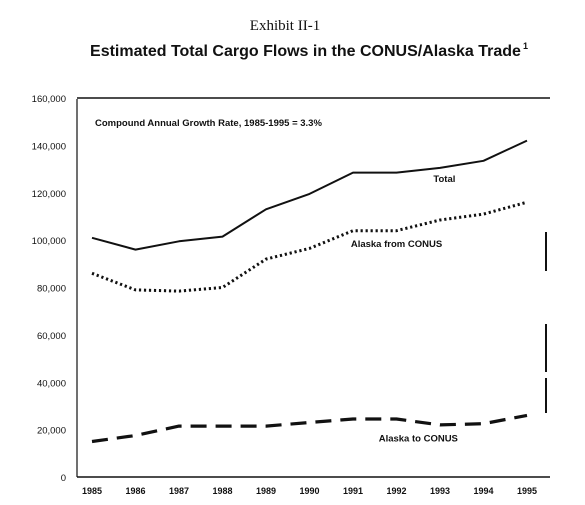 The image size is (585, 505). I want to click on x-tick-label: 1991, so click(353, 491).